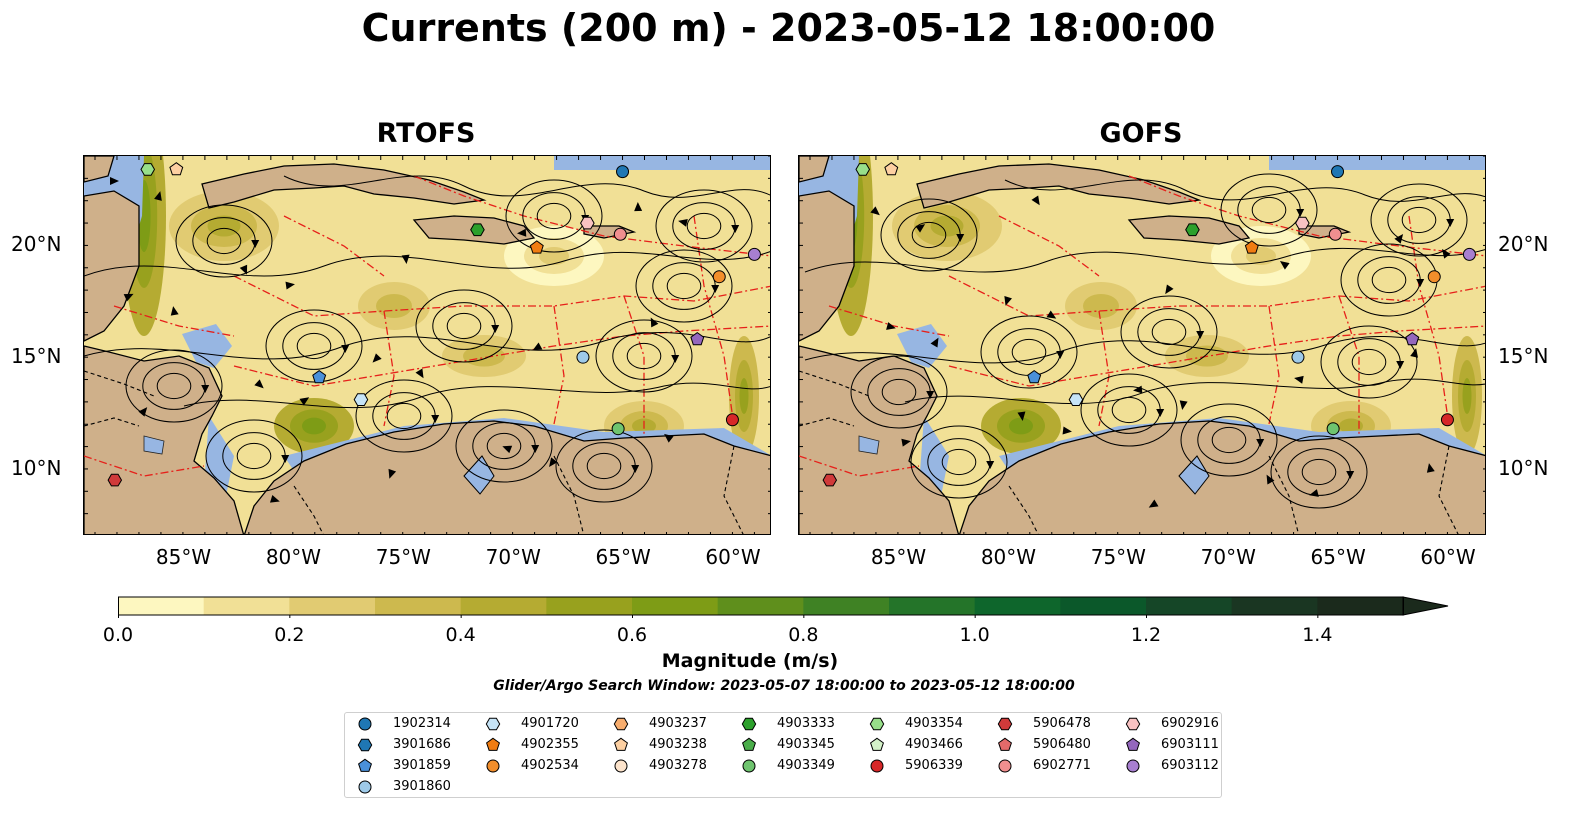 Image resolution: width=1577 pixels, height=827 pixels. I want to click on lat-tick-label: 10°N, so click(1523, 467).